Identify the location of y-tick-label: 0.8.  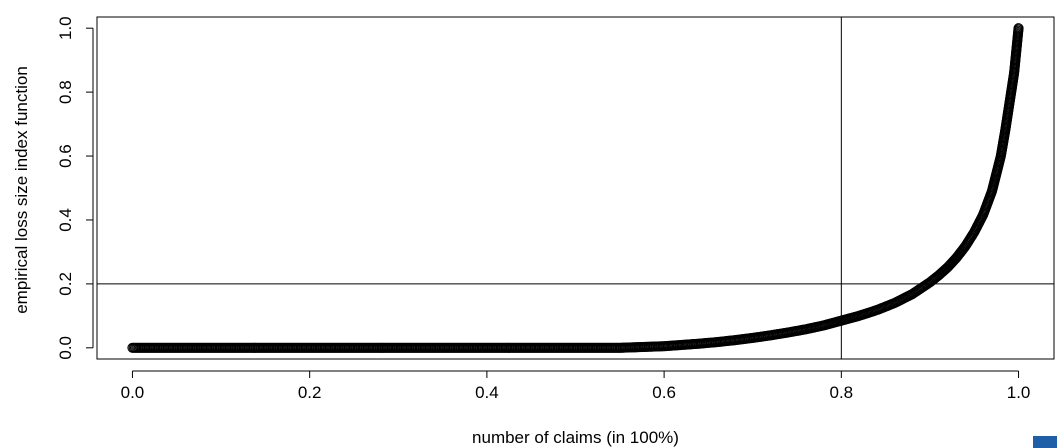
(65, 92).